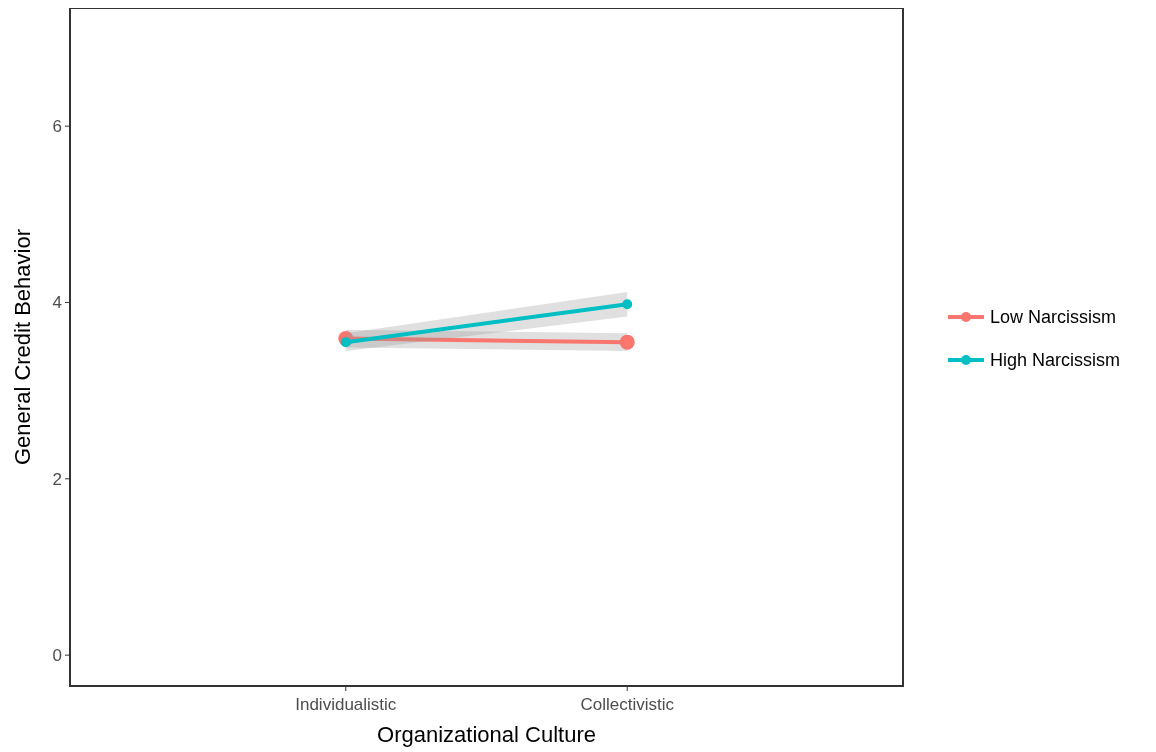 The image size is (1156, 752). Describe the element at coordinates (486, 734) in the screenshot. I see `x-axis-title: Organizational Culture` at that location.